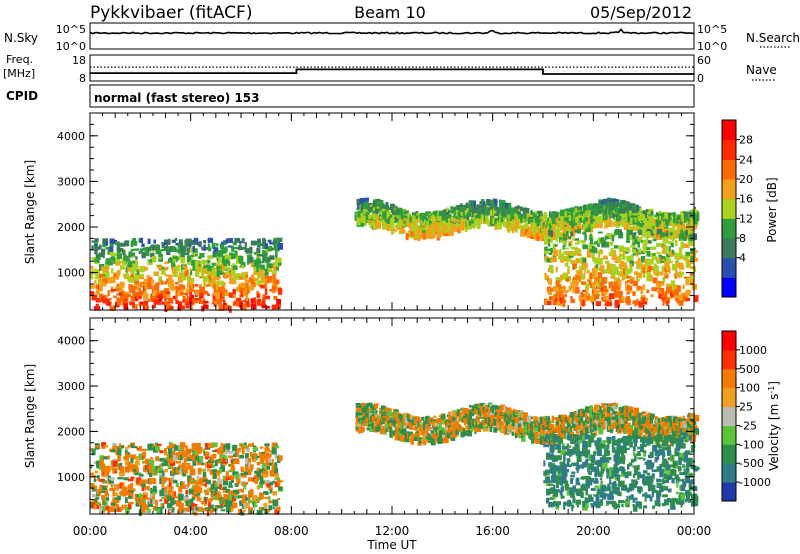 This screenshot has width=800, height=554. I want to click on nave-right-tick-bottom: 0, so click(700, 78).